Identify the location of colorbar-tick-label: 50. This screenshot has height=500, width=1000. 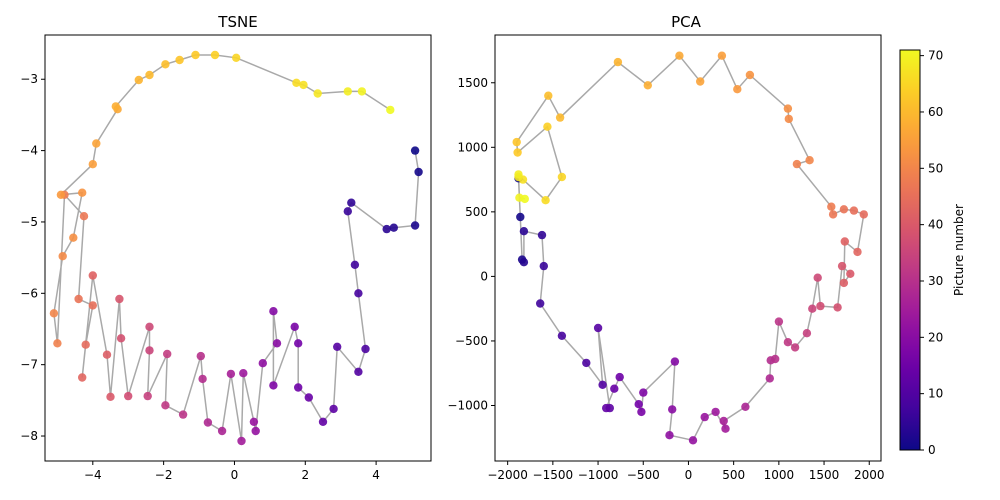
(935, 168).